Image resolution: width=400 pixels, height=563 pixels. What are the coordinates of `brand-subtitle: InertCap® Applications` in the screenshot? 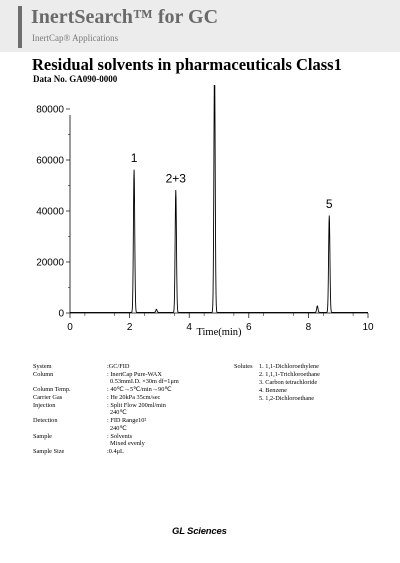 It's located at (75, 38).